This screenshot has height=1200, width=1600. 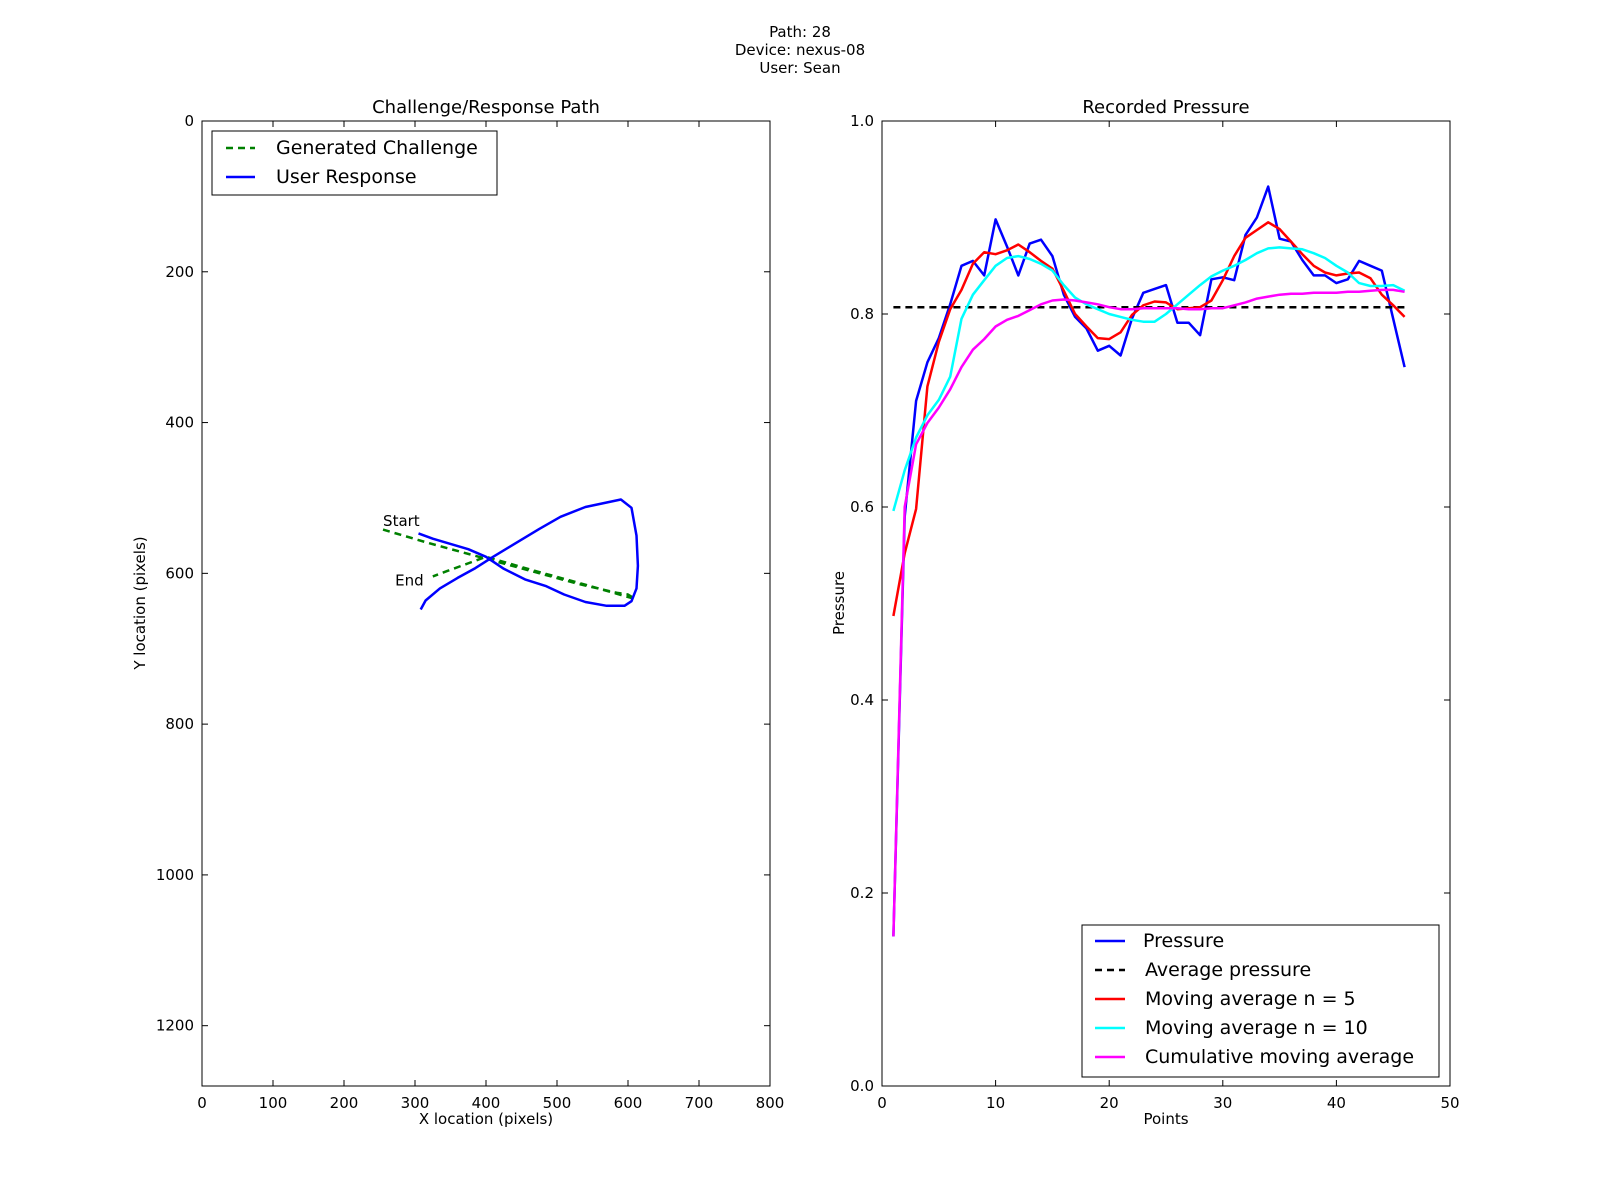 What do you see at coordinates (179, 423) in the screenshot?
I see `path-chart-ytick-label: 400` at bounding box center [179, 423].